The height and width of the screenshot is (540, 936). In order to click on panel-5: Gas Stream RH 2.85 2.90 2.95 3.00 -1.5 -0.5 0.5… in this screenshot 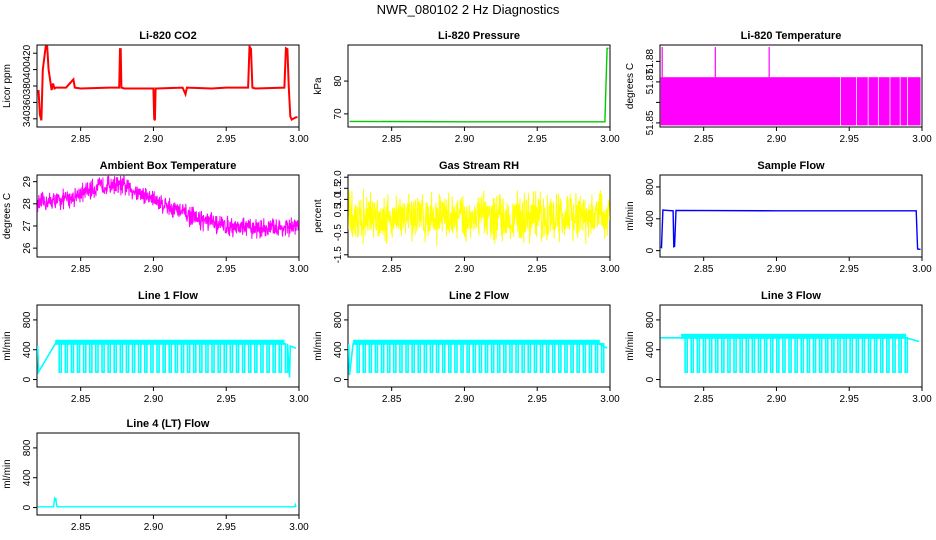, I will do `click(466, 217)`.